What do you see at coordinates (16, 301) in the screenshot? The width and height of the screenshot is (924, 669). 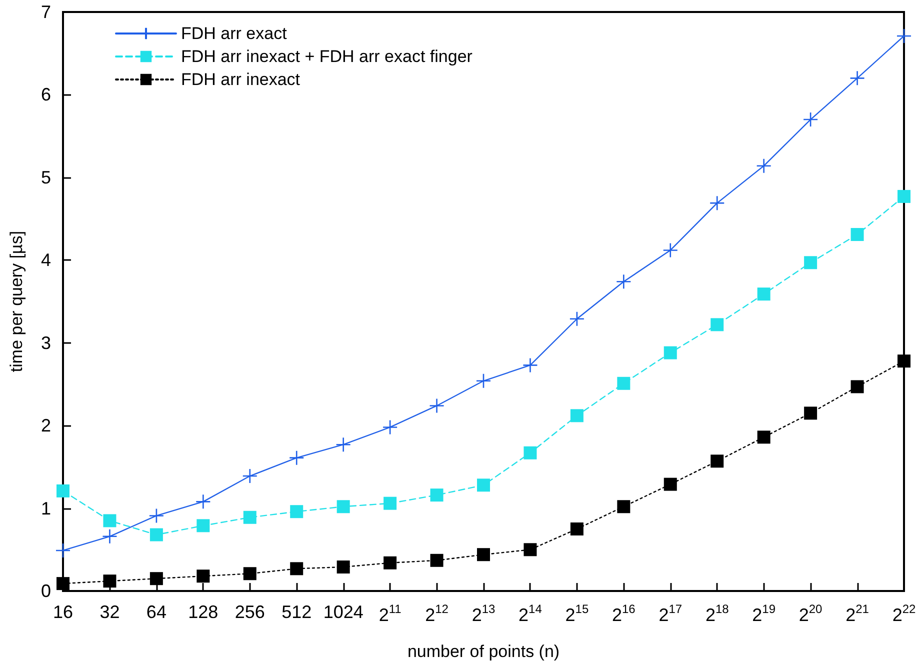 I see `y-axis-title: time per query [µs]` at bounding box center [16, 301].